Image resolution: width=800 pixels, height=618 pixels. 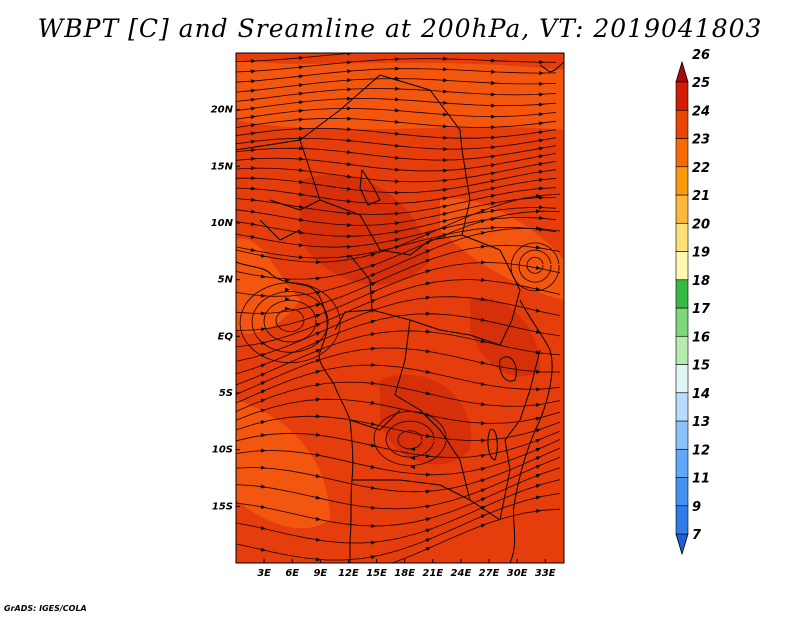 What do you see at coordinates (701, 253) in the screenshot?
I see `colorbar-label: 19` at bounding box center [701, 253].